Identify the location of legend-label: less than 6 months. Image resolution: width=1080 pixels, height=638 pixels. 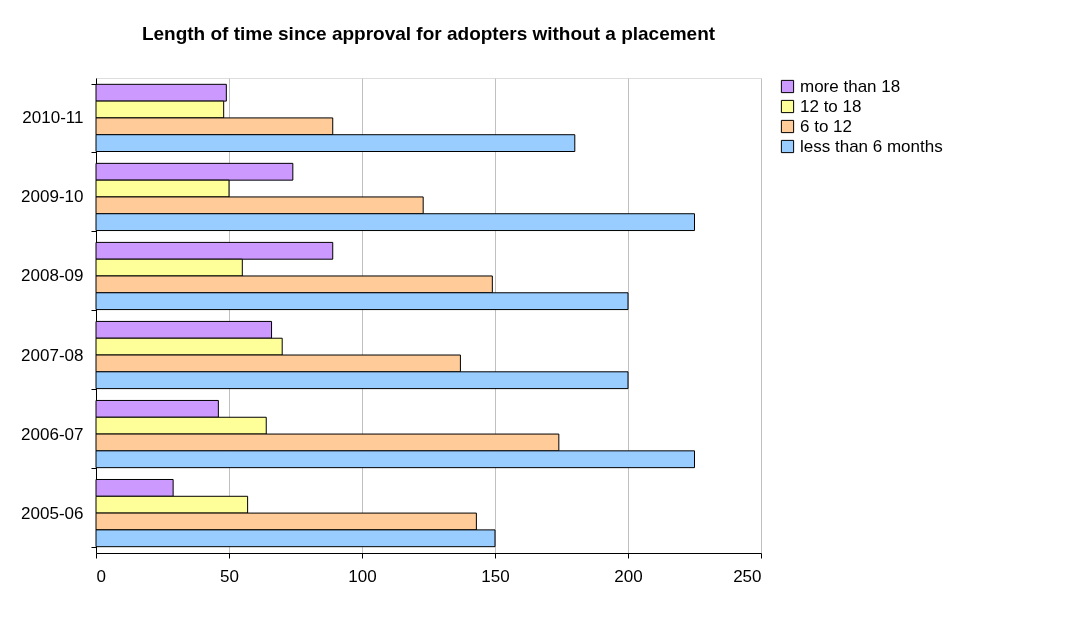
(871, 146).